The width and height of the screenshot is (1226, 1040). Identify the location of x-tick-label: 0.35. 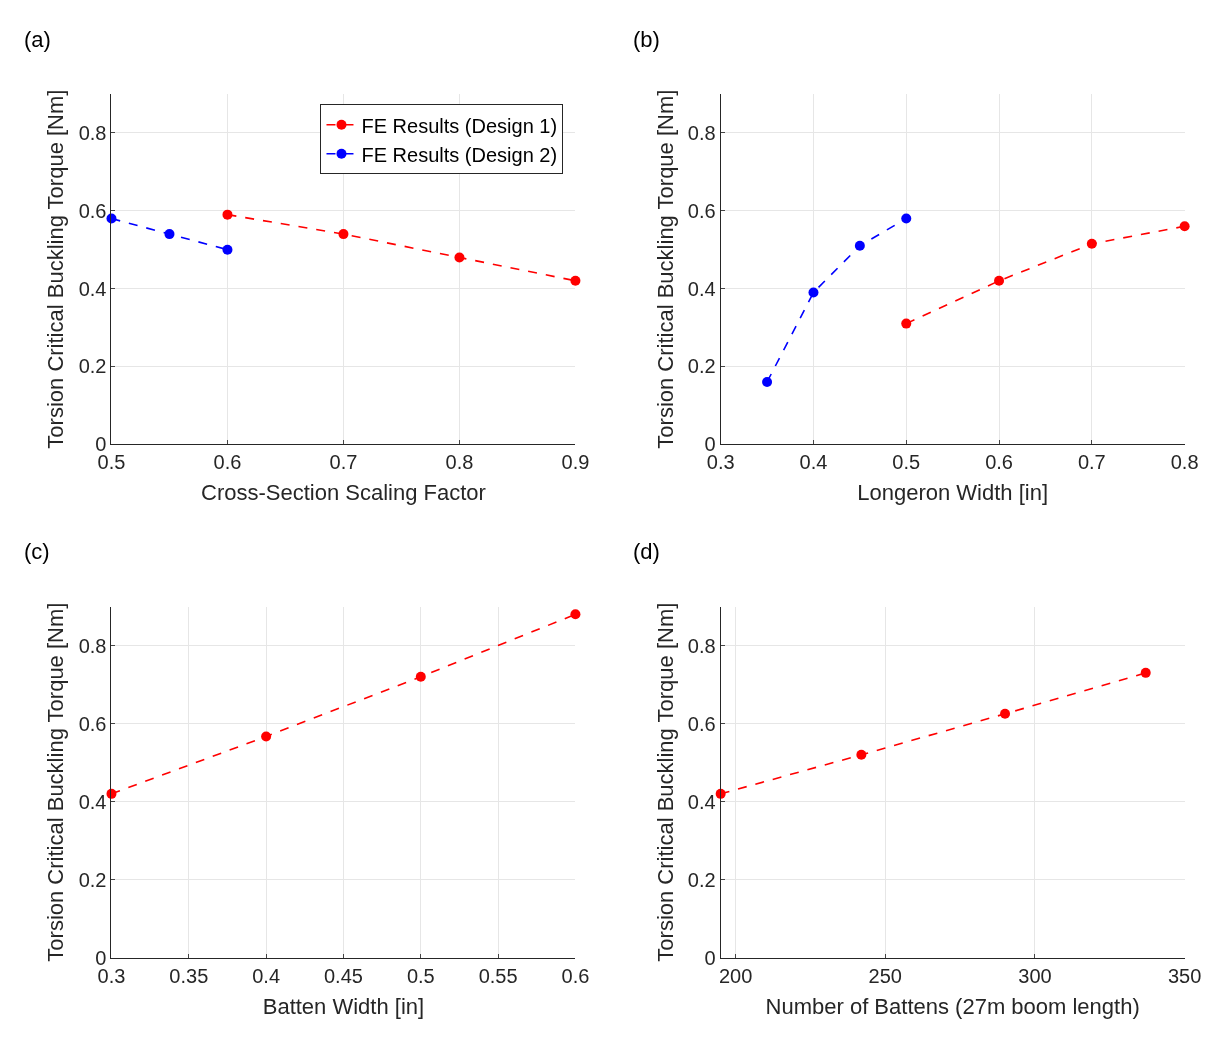
(189, 975).